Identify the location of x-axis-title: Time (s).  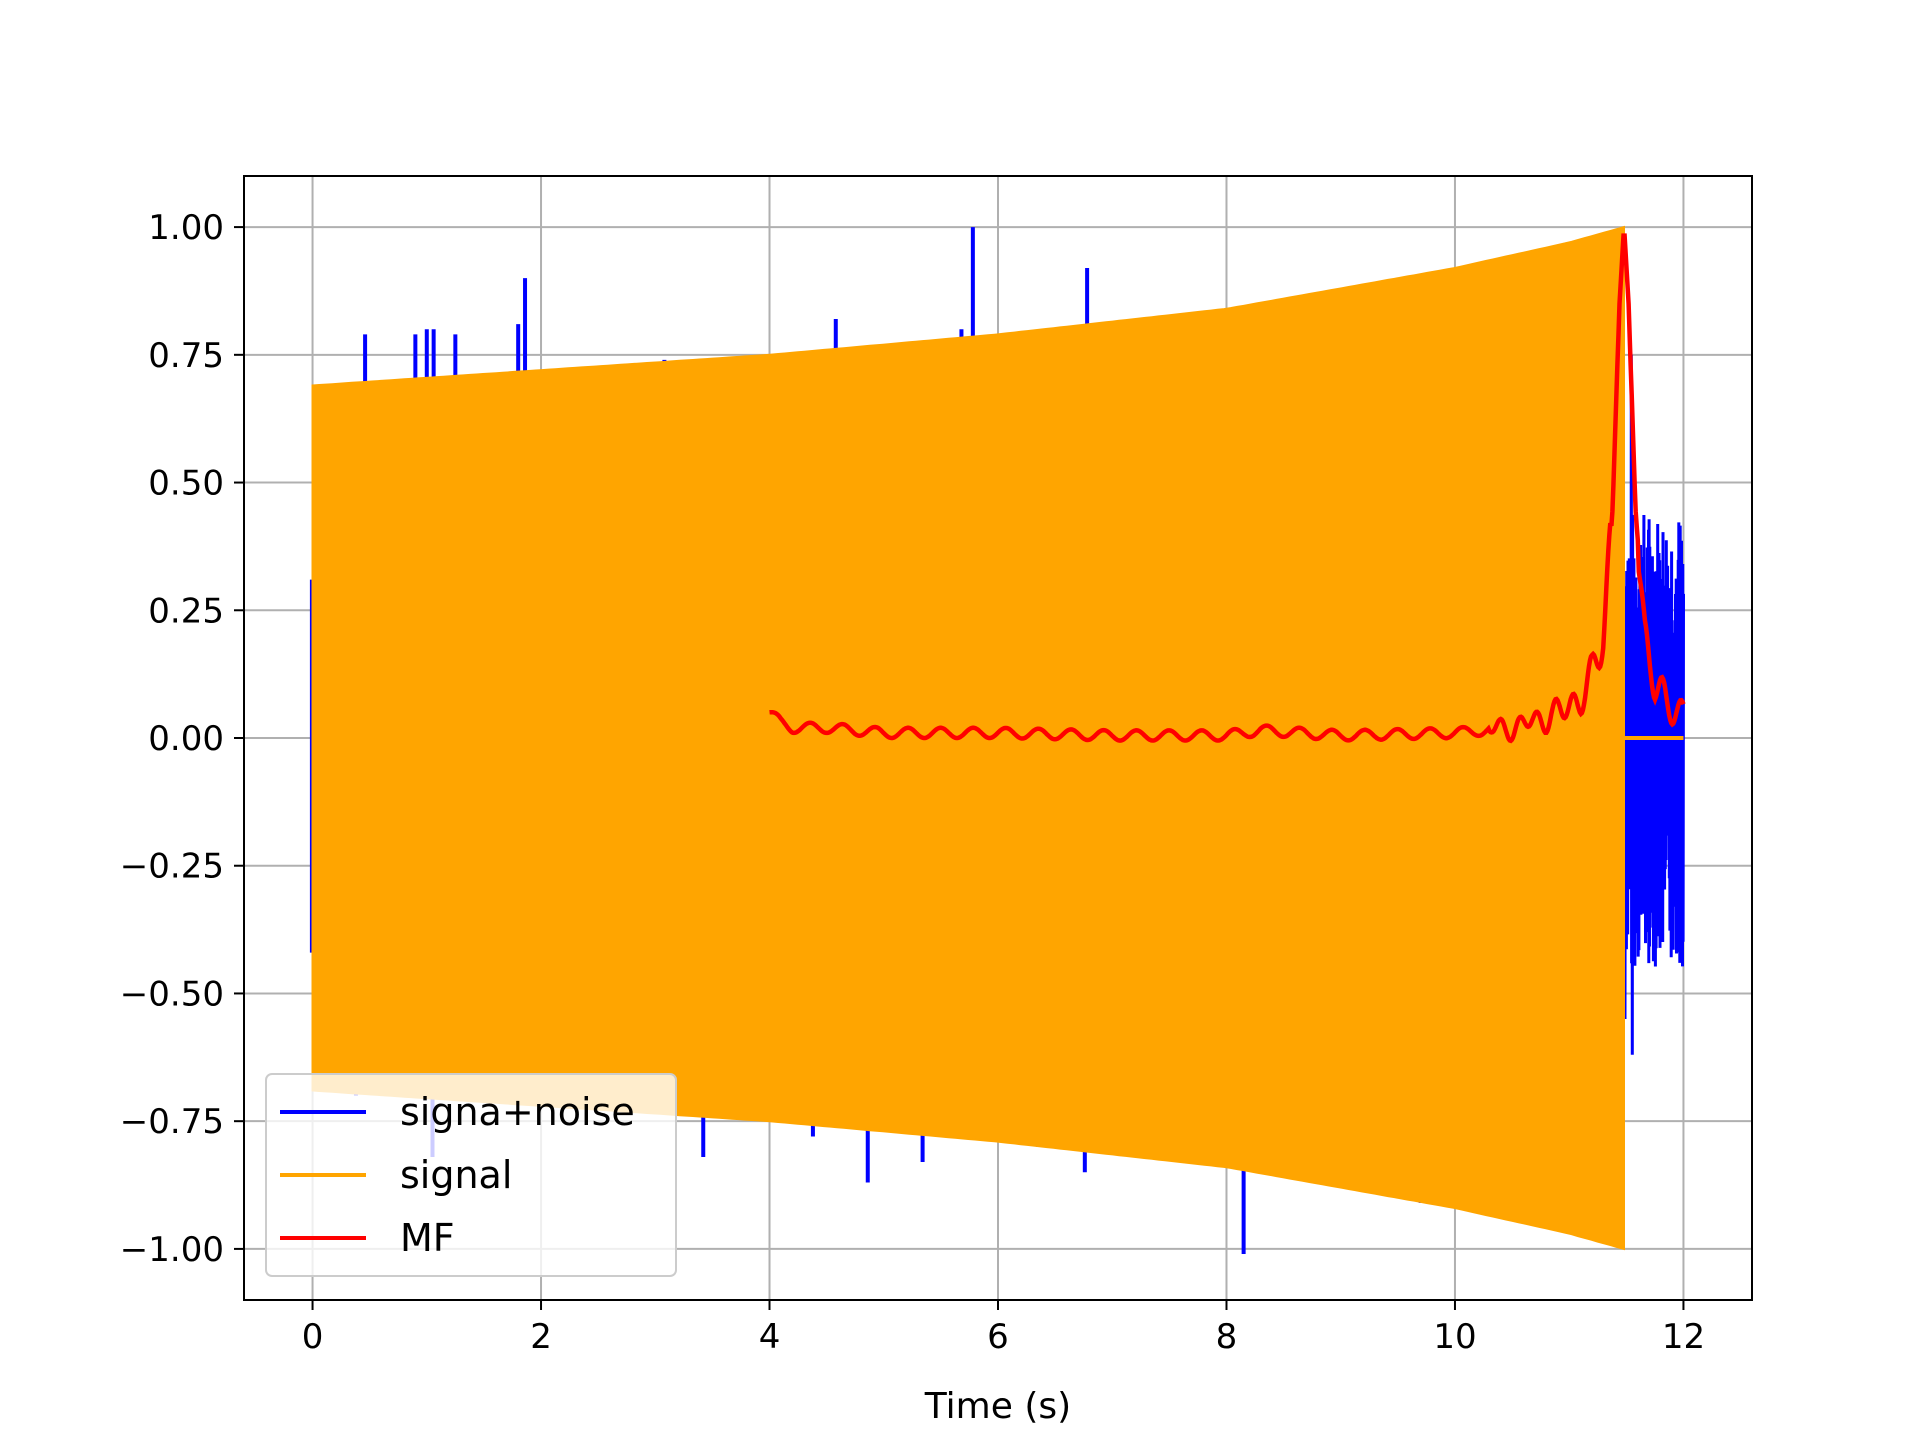
(997, 1406).